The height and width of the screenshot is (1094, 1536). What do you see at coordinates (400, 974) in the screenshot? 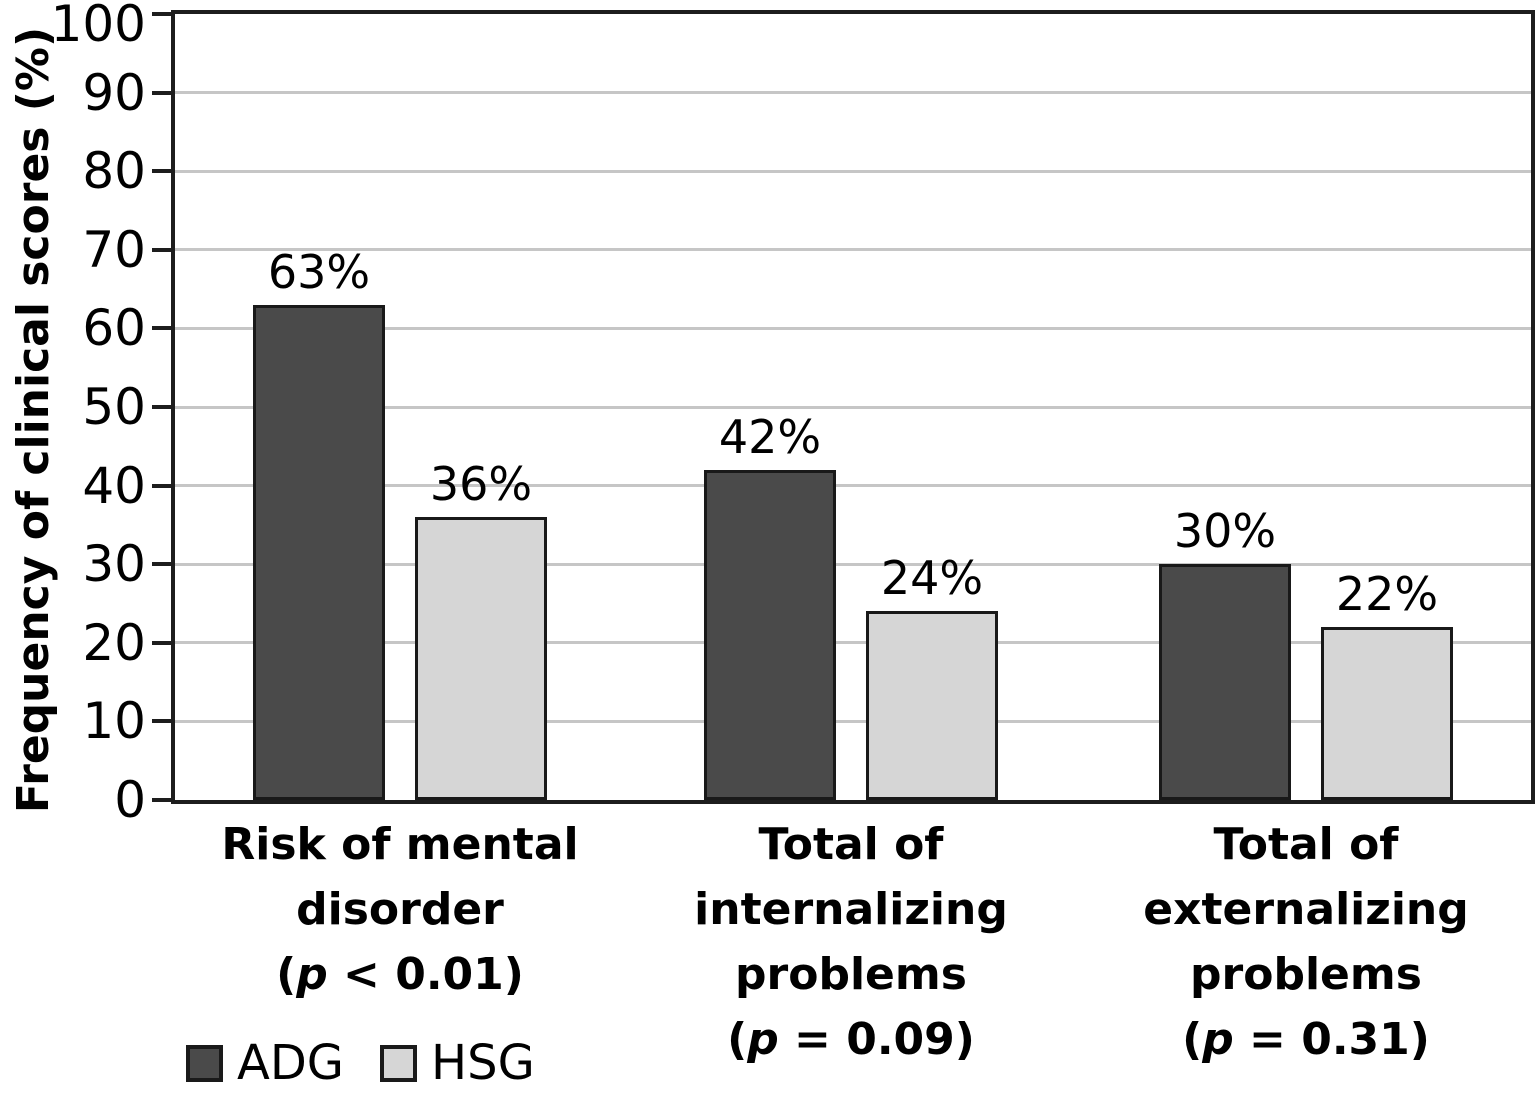
I see `x-category-pvalue: (p < 0.01)` at bounding box center [400, 974].